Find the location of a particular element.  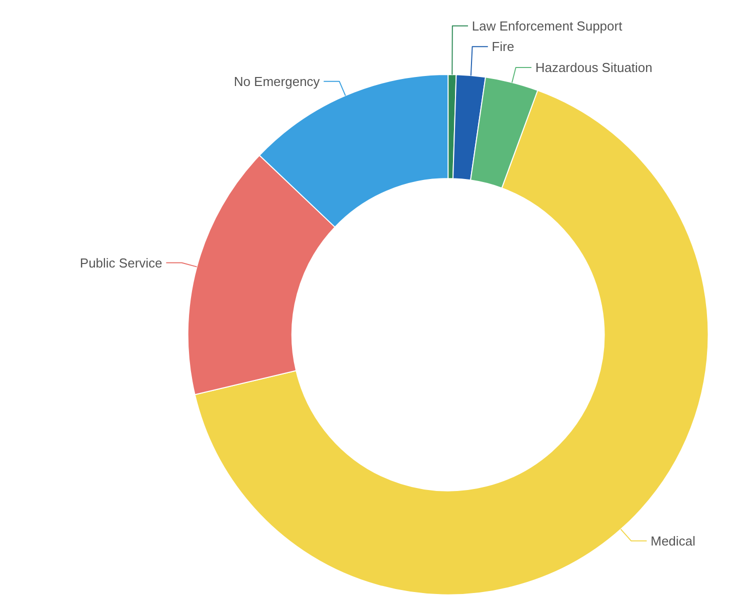

slice-label: Law Enforcement Support is located at coordinates (547, 26).